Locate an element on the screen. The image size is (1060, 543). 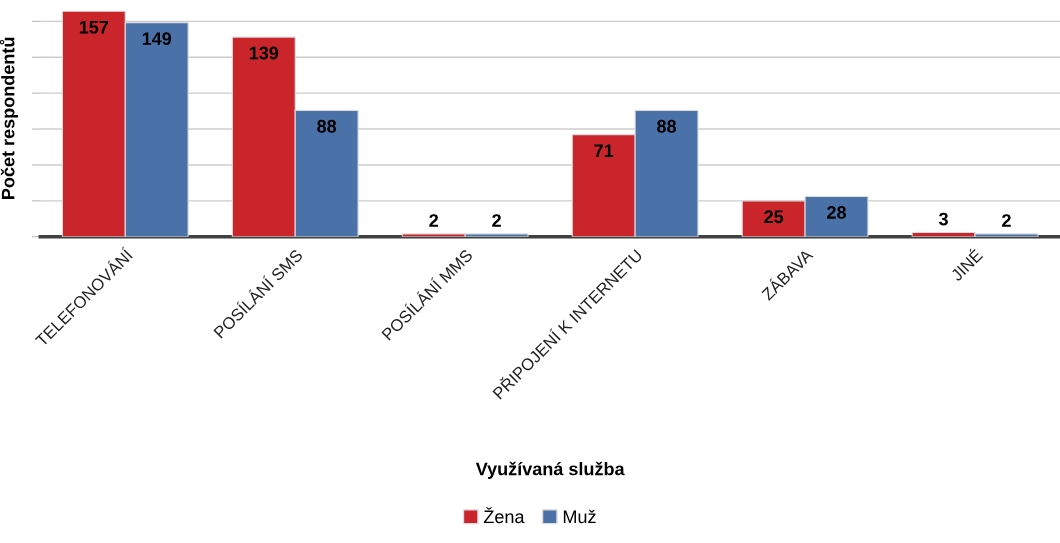
data-label: 139 is located at coordinates (264, 53).